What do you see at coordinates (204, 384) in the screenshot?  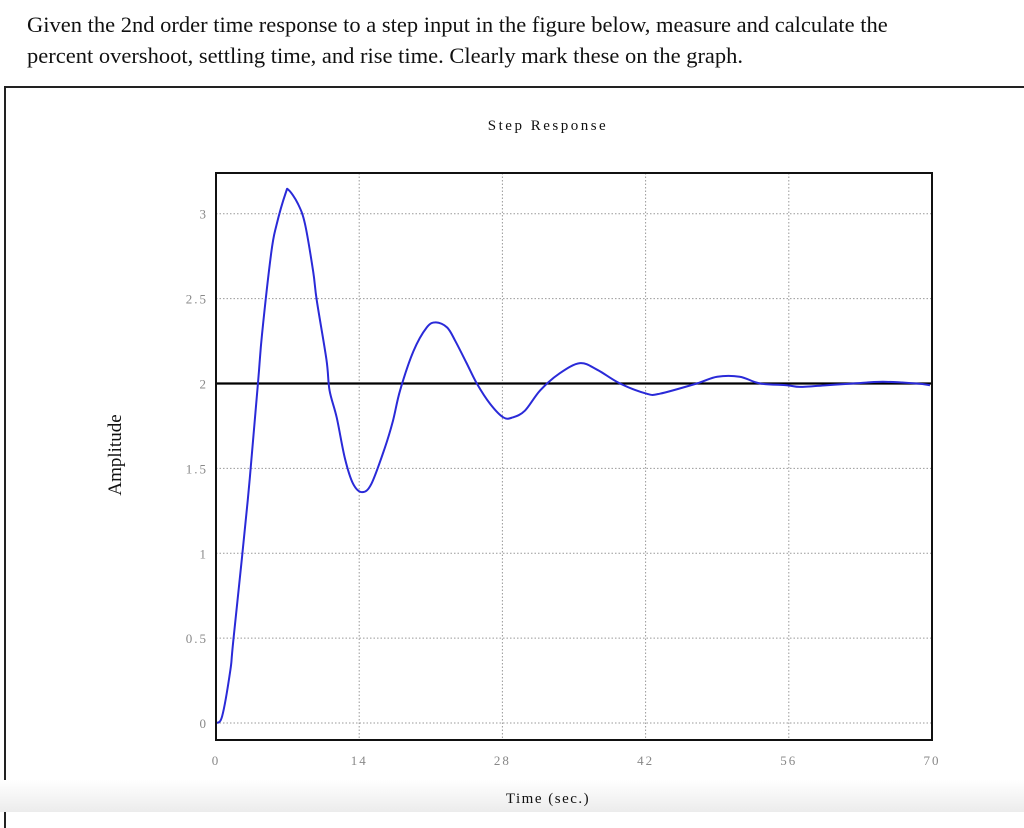 I see `y-tick-label: 2` at bounding box center [204, 384].